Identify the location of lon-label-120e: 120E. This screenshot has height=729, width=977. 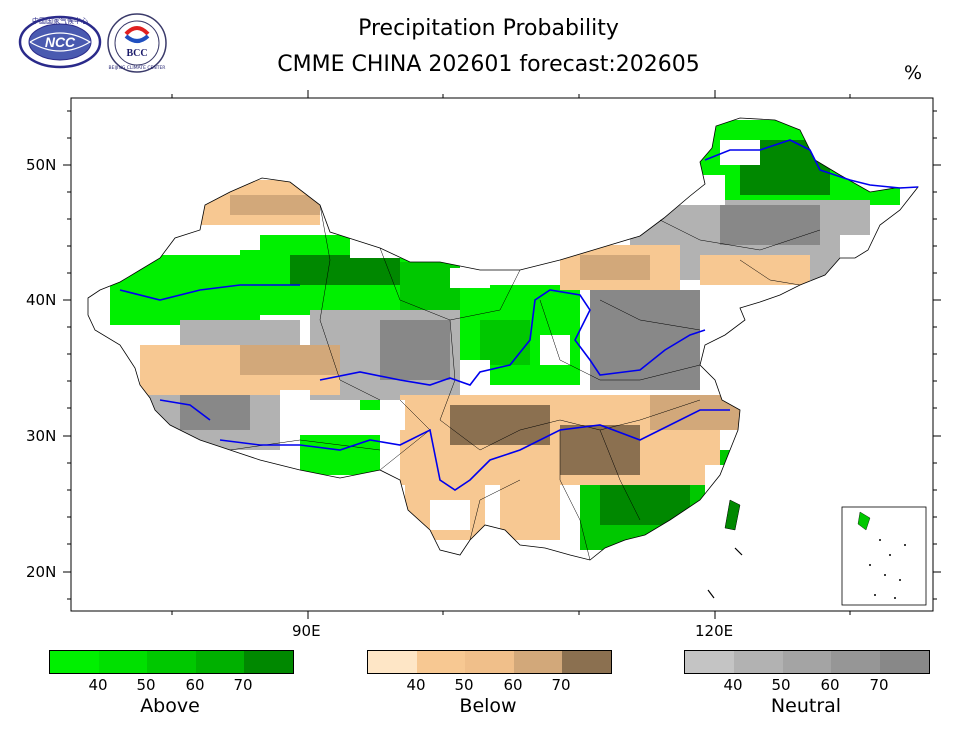
(714, 631).